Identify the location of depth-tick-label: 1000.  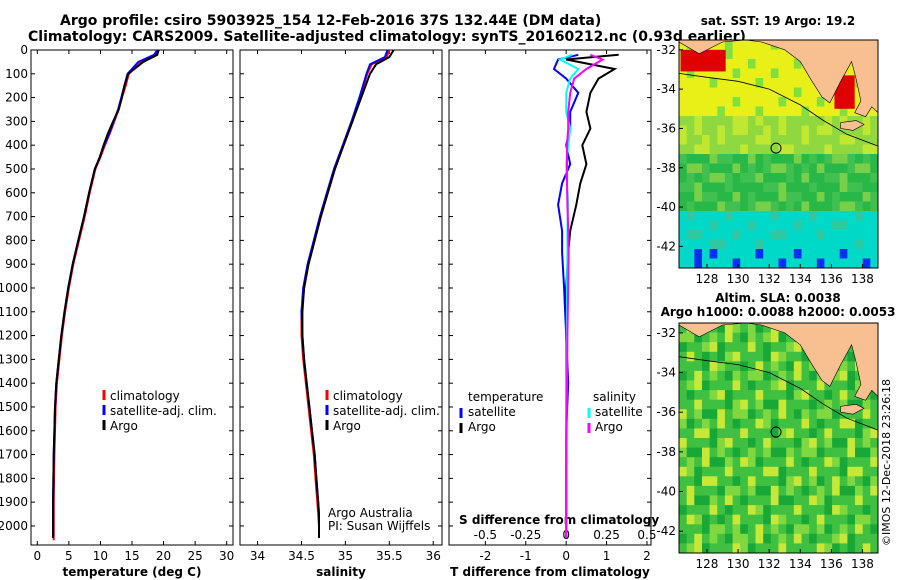
(14, 288).